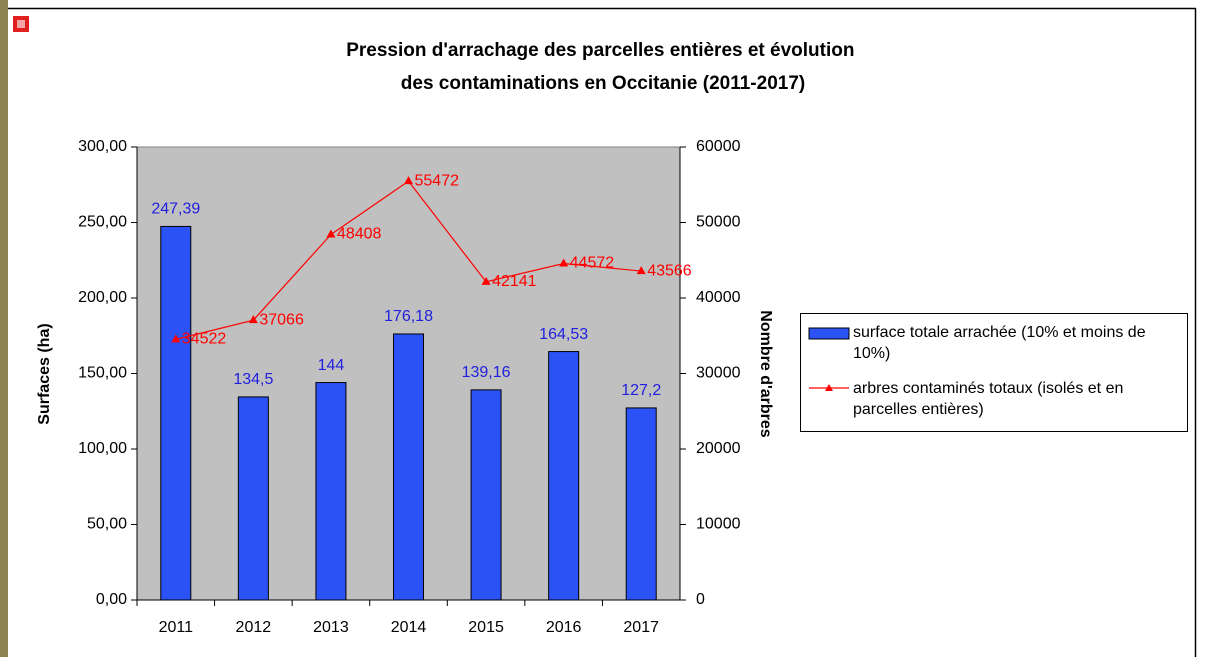  Describe the element at coordinates (204, 339) in the screenshot. I see `line-value-label: 34522` at that location.